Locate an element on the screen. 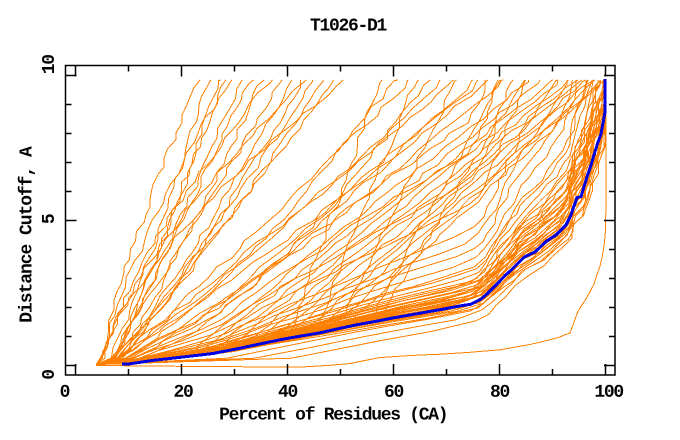 This screenshot has height=440, width=680. svg-text: Distance Cutoff, A is located at coordinates (28, 234).